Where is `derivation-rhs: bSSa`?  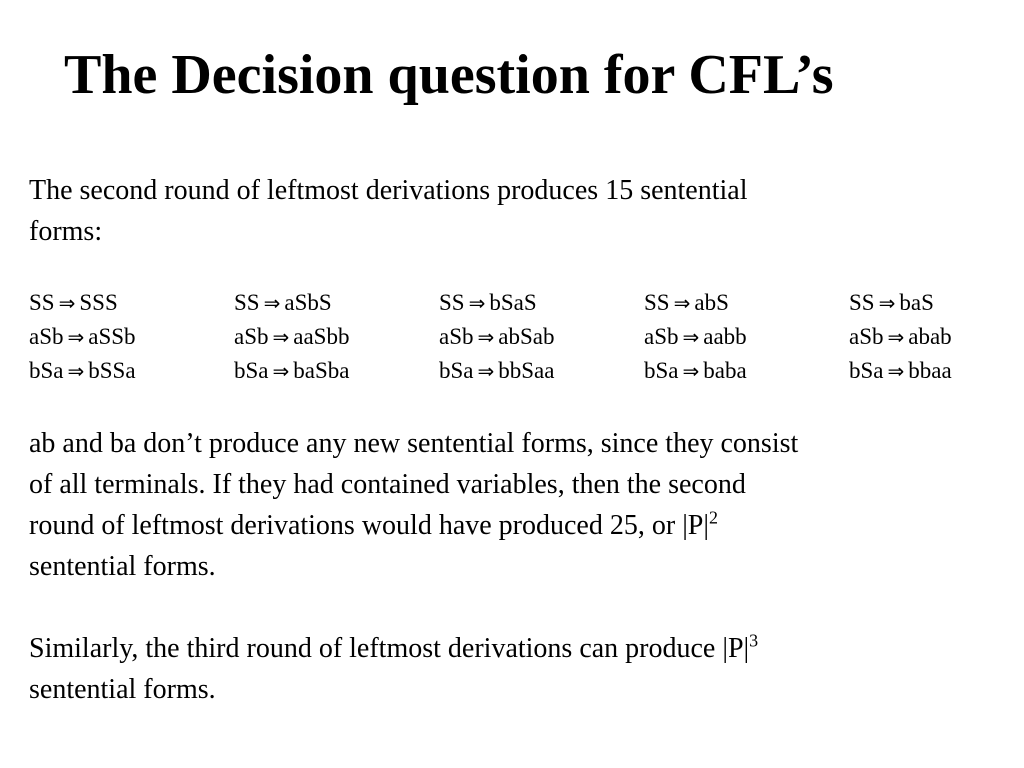 derivation-rhs: bSSa is located at coordinates (112, 370).